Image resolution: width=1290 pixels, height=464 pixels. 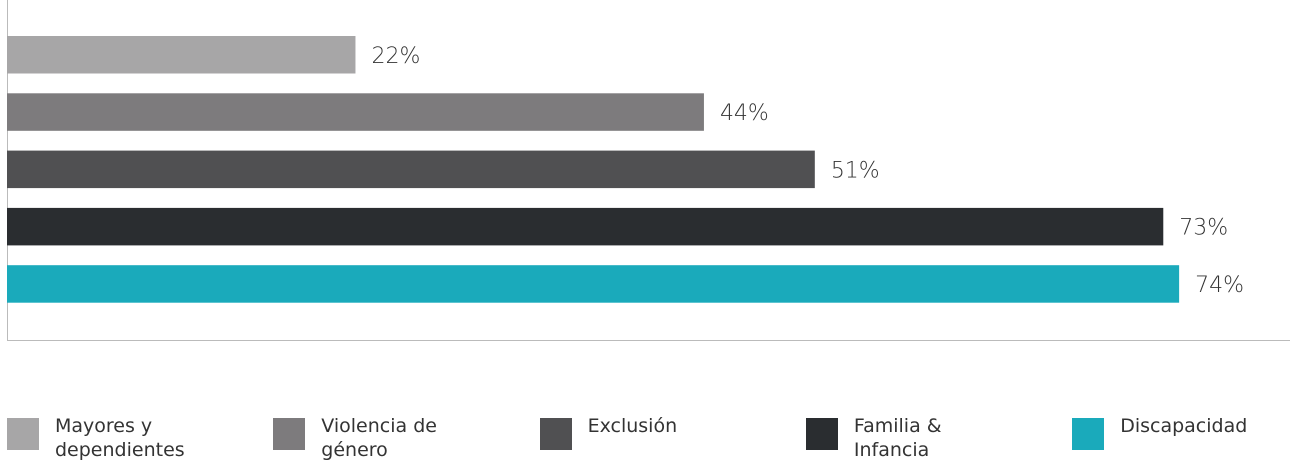 I want to click on value-label: 73%, so click(x=1203, y=228).